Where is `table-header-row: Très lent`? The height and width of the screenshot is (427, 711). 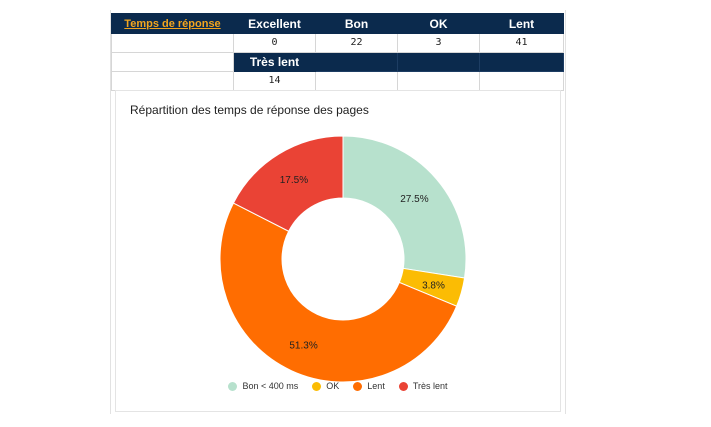
table-header-row: Très lent is located at coordinates (337, 62).